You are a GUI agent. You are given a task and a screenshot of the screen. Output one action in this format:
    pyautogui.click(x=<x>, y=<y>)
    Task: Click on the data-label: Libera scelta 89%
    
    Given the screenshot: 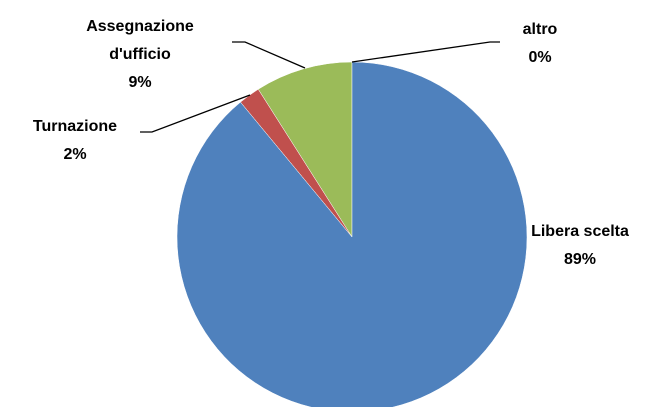 What is the action you would take?
    pyautogui.click(x=574, y=246)
    